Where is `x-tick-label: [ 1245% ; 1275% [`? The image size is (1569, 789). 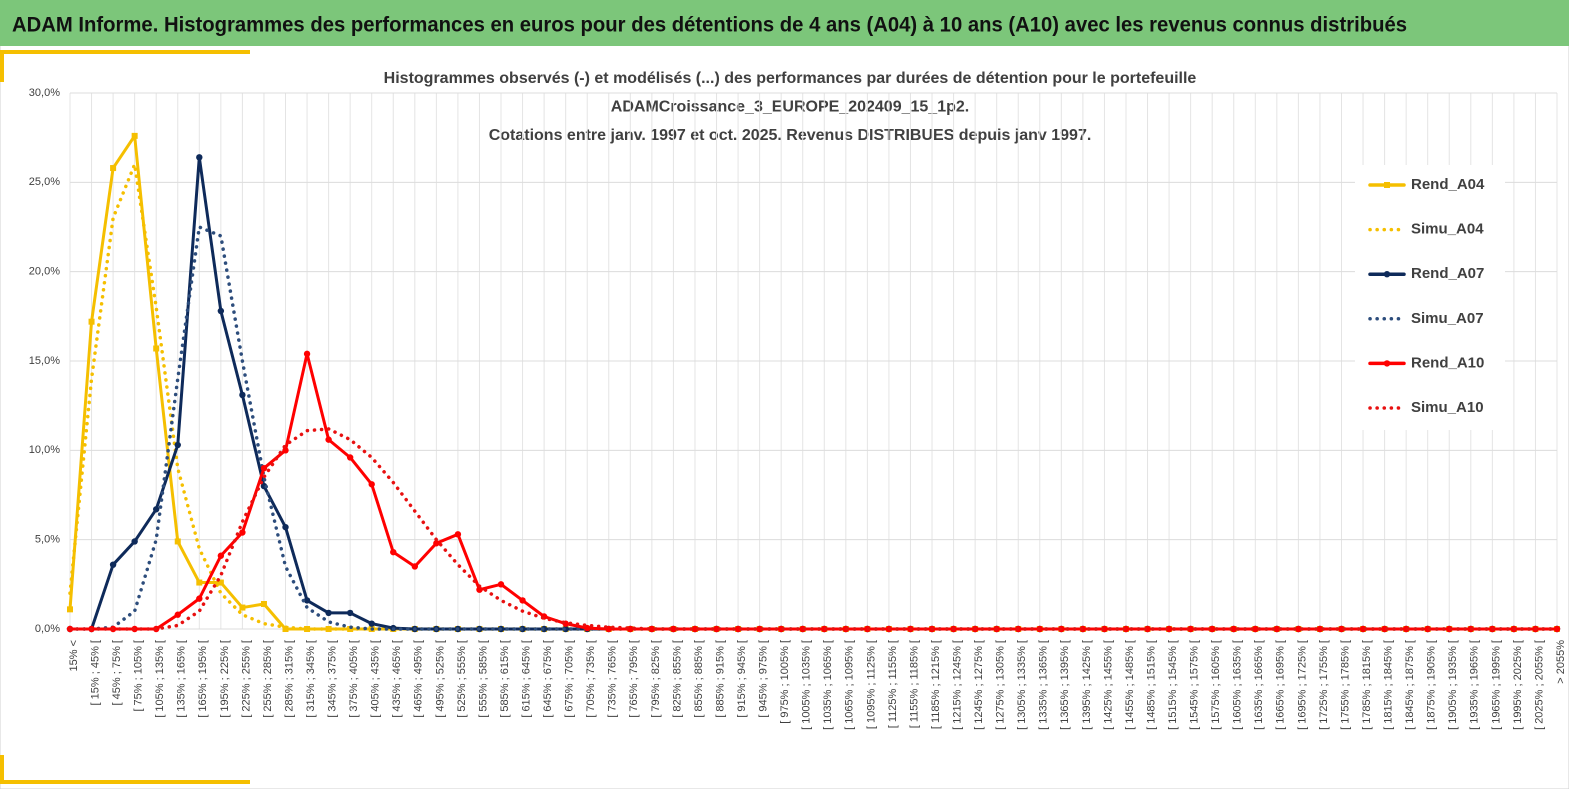
x-tick-label: [ 1245% ; 1275% [ is located at coordinates (979, 685).